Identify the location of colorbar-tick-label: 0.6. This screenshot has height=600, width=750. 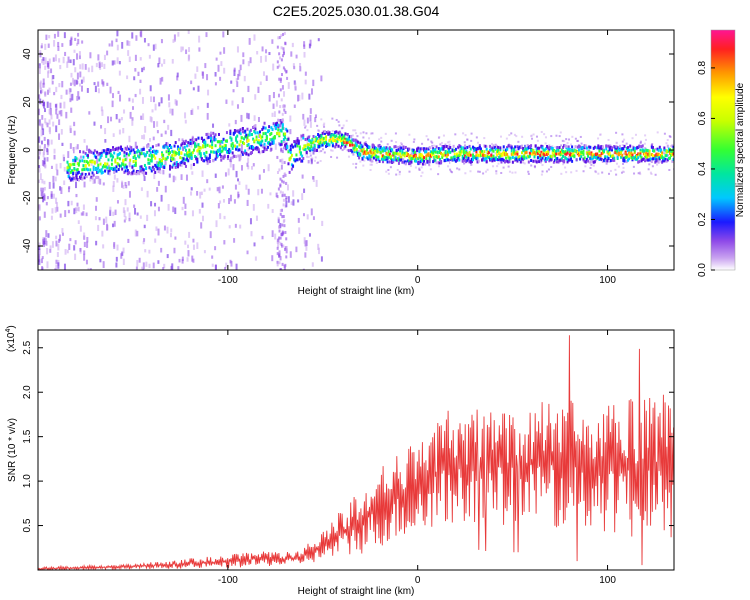
(702, 118).